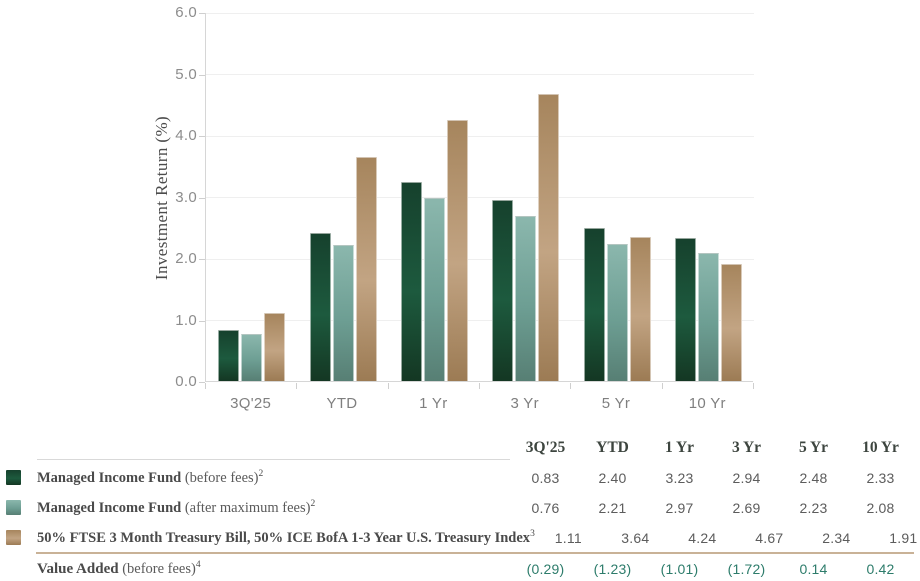 This screenshot has width=920, height=581. Describe the element at coordinates (679, 478) in the screenshot. I see `table-cell: 3.23` at that location.